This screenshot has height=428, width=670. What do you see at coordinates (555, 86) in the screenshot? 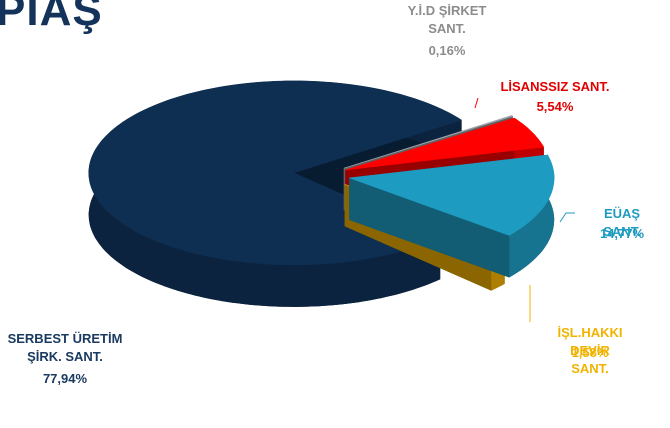
I see `data-label-name: LİSANSSIZ SANT.` at bounding box center [555, 86].